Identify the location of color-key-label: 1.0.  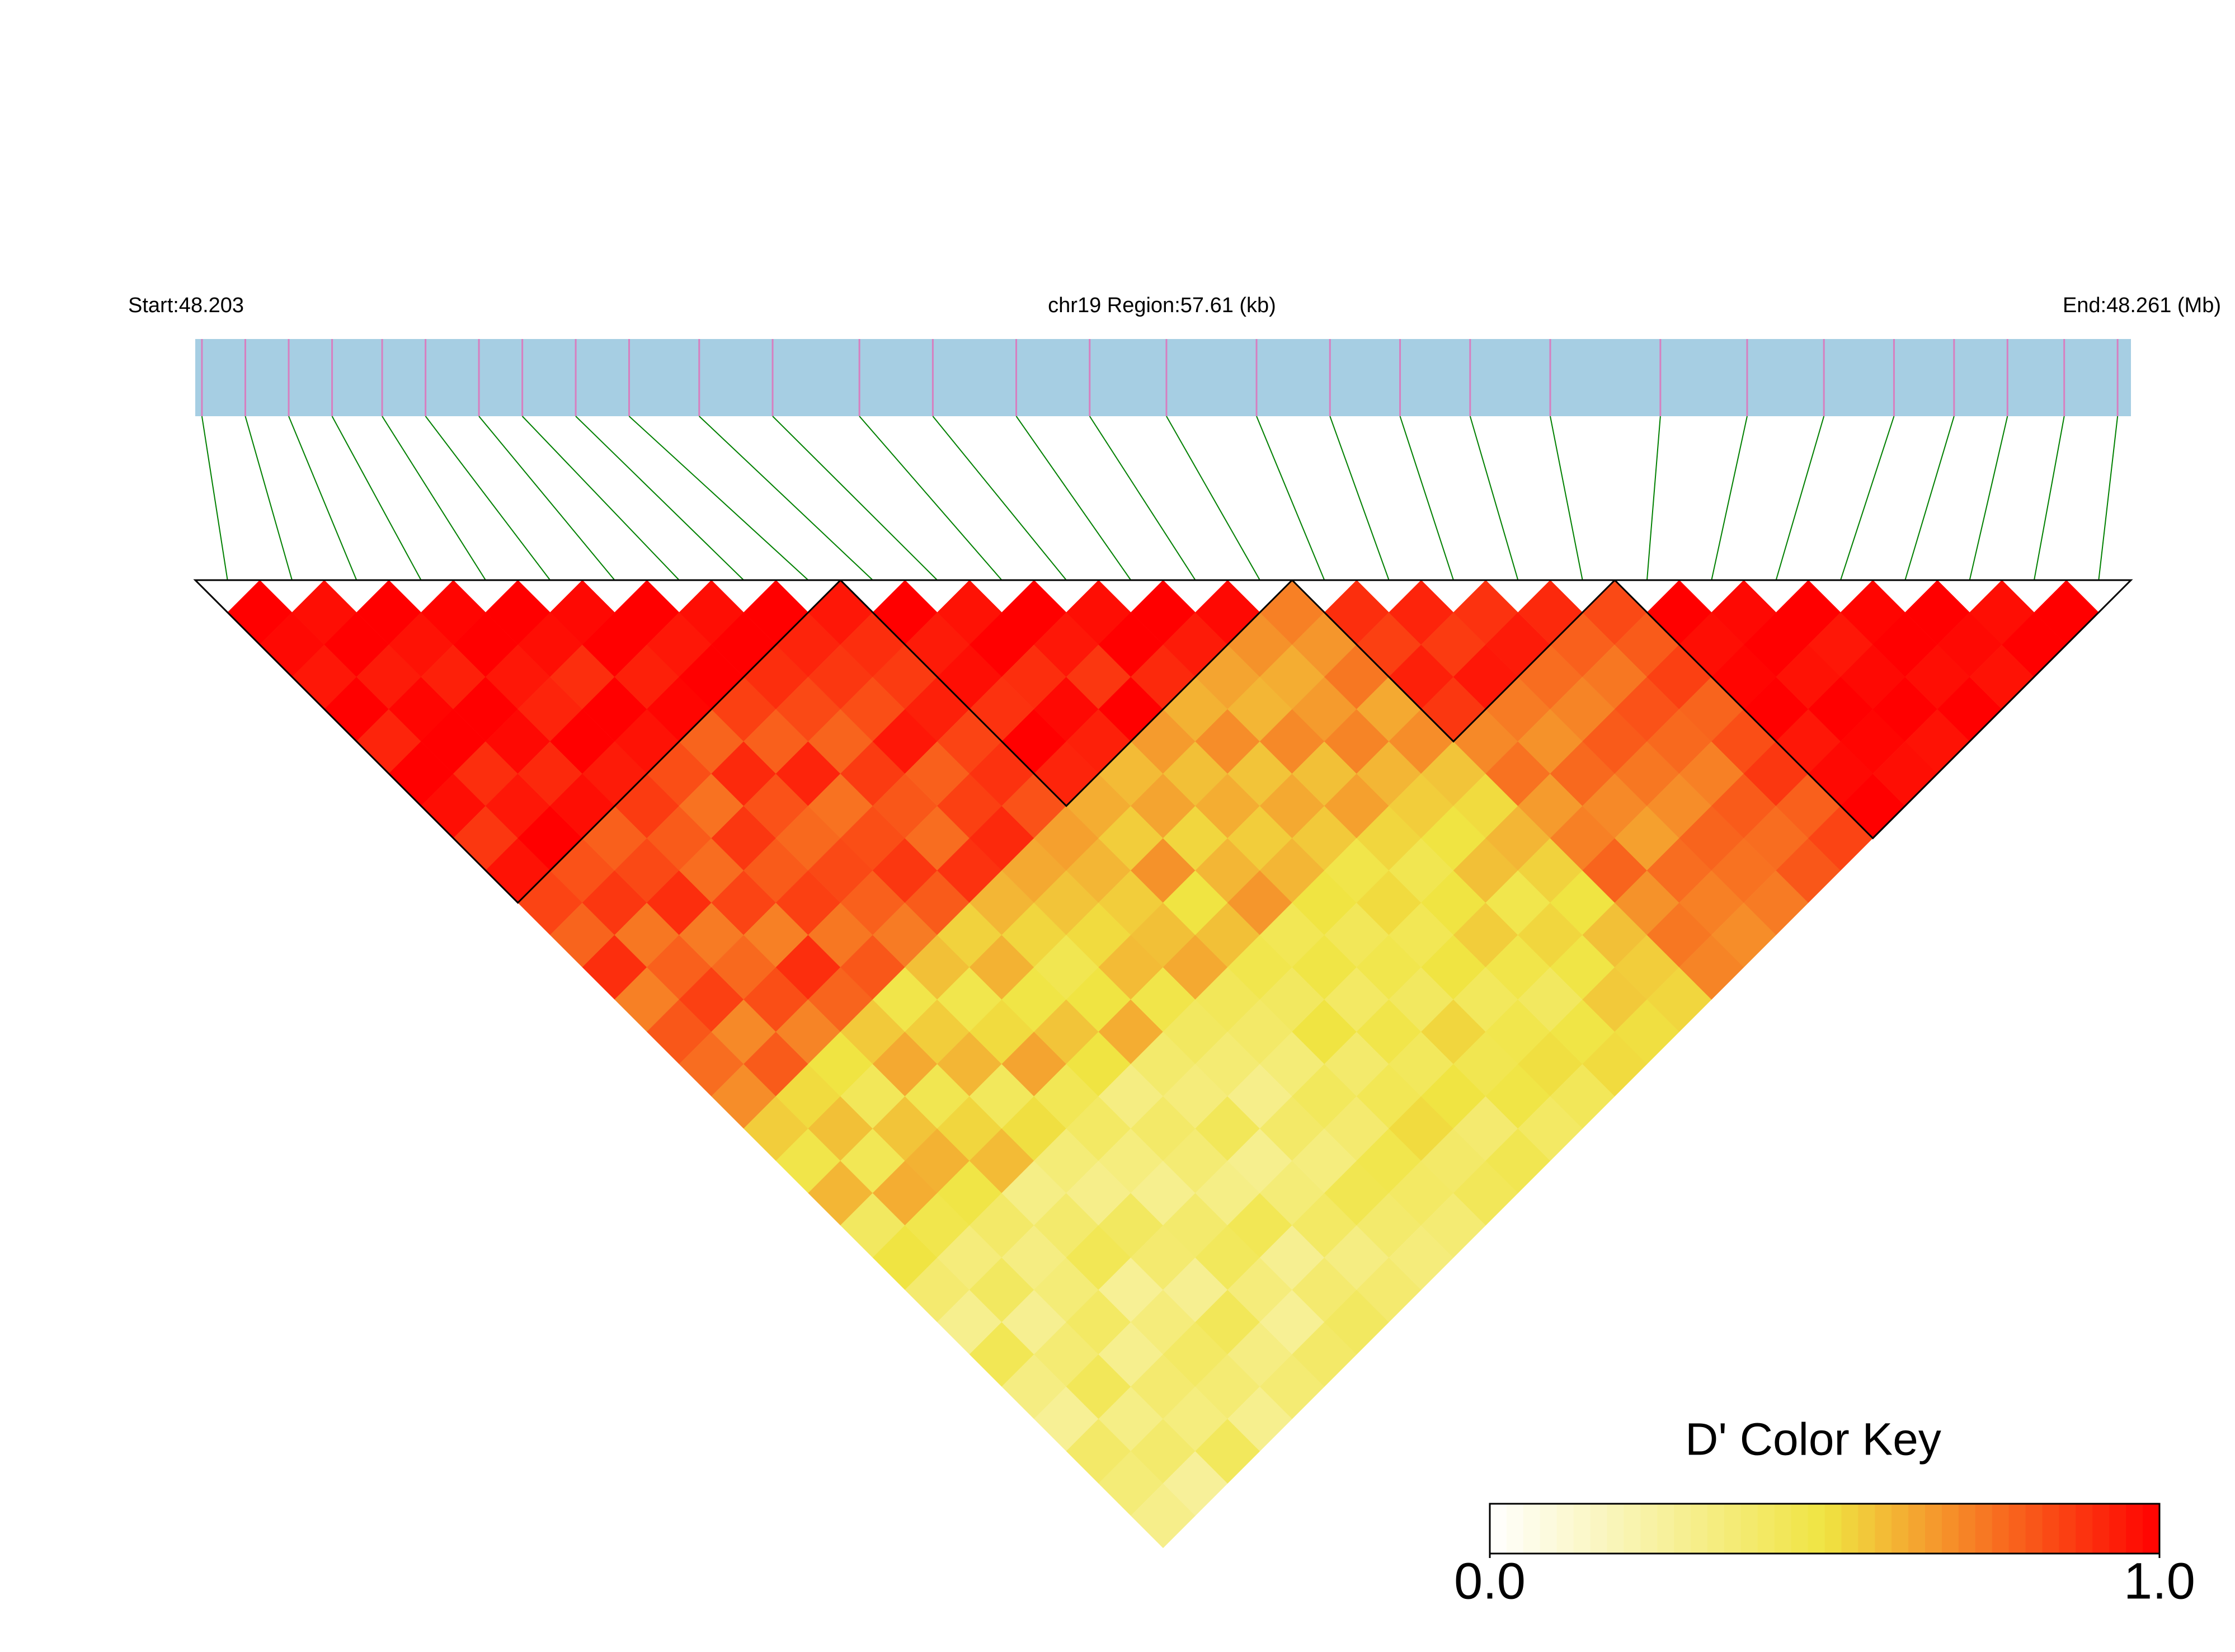
(2159, 1581).